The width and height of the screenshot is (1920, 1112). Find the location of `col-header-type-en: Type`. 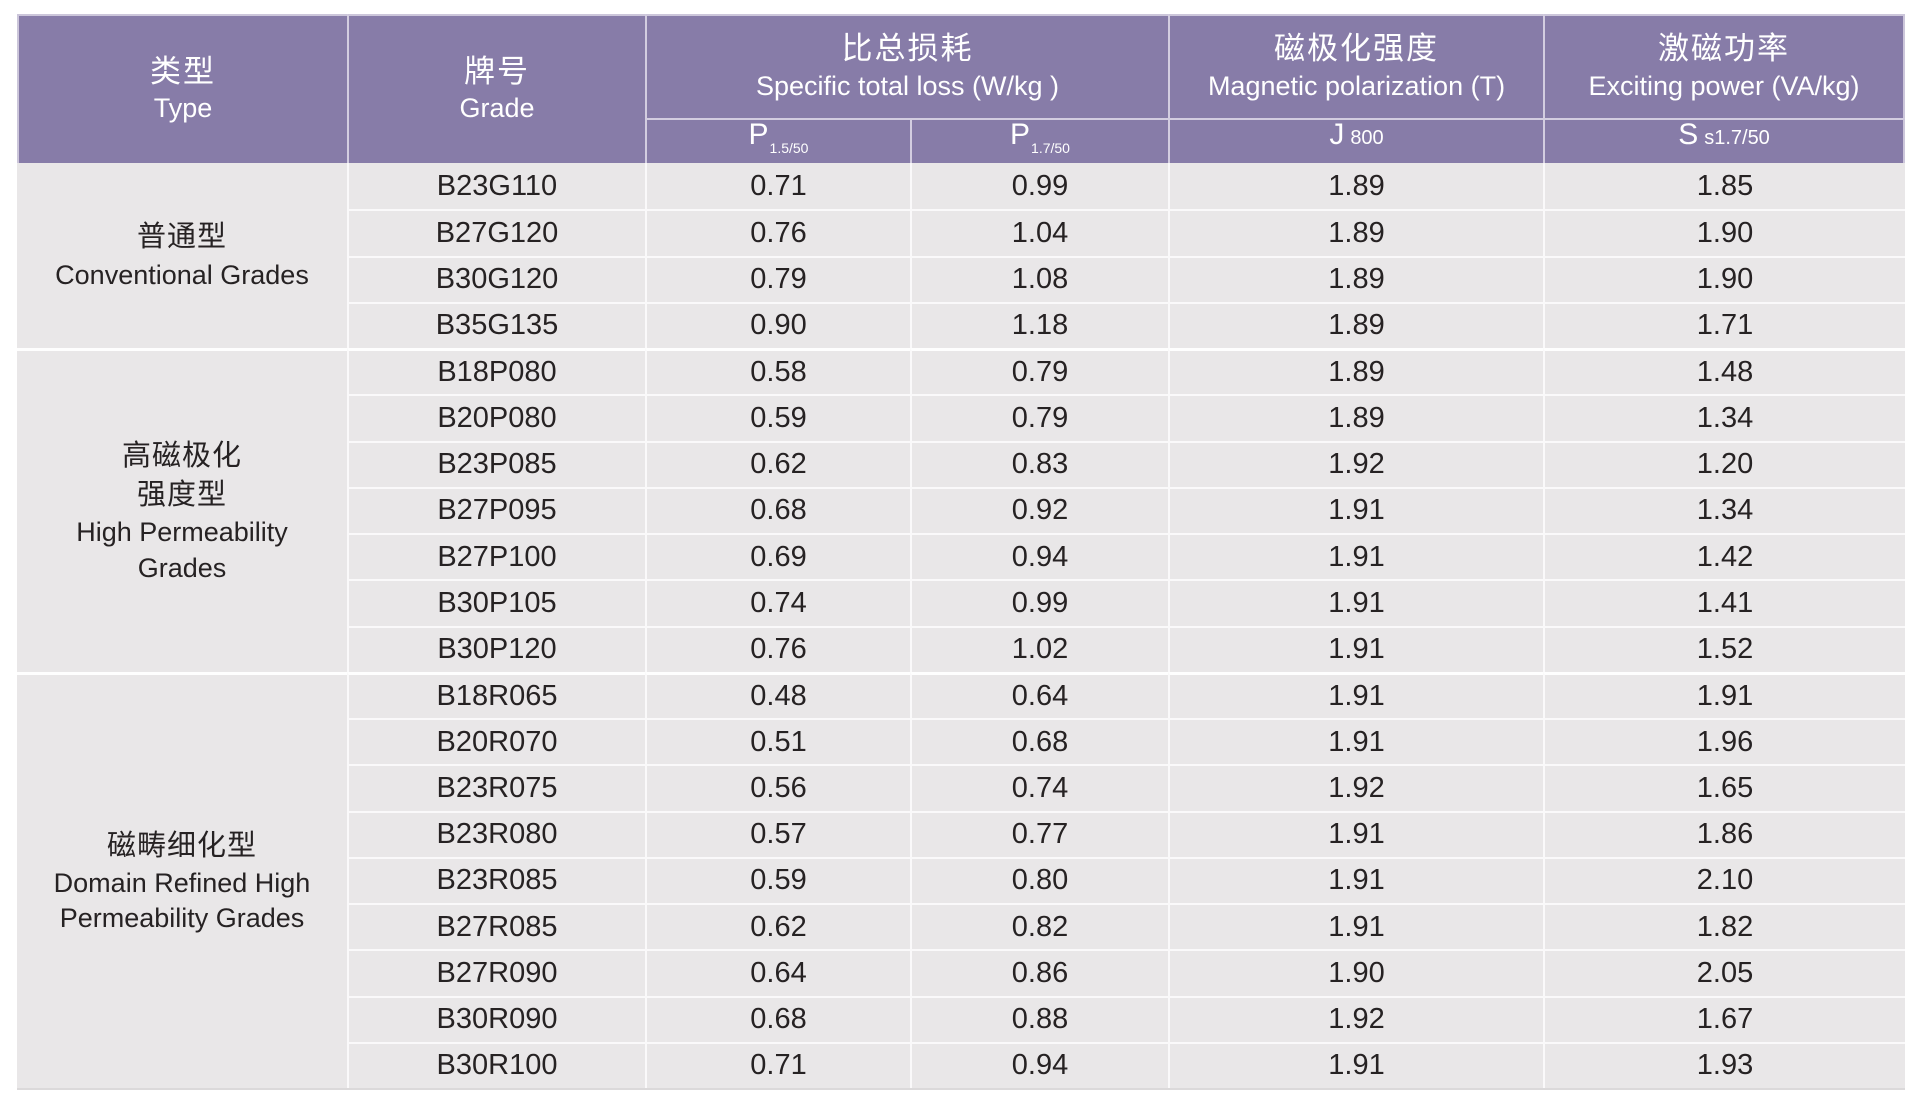

col-header-type-en: Type is located at coordinates (183, 108).